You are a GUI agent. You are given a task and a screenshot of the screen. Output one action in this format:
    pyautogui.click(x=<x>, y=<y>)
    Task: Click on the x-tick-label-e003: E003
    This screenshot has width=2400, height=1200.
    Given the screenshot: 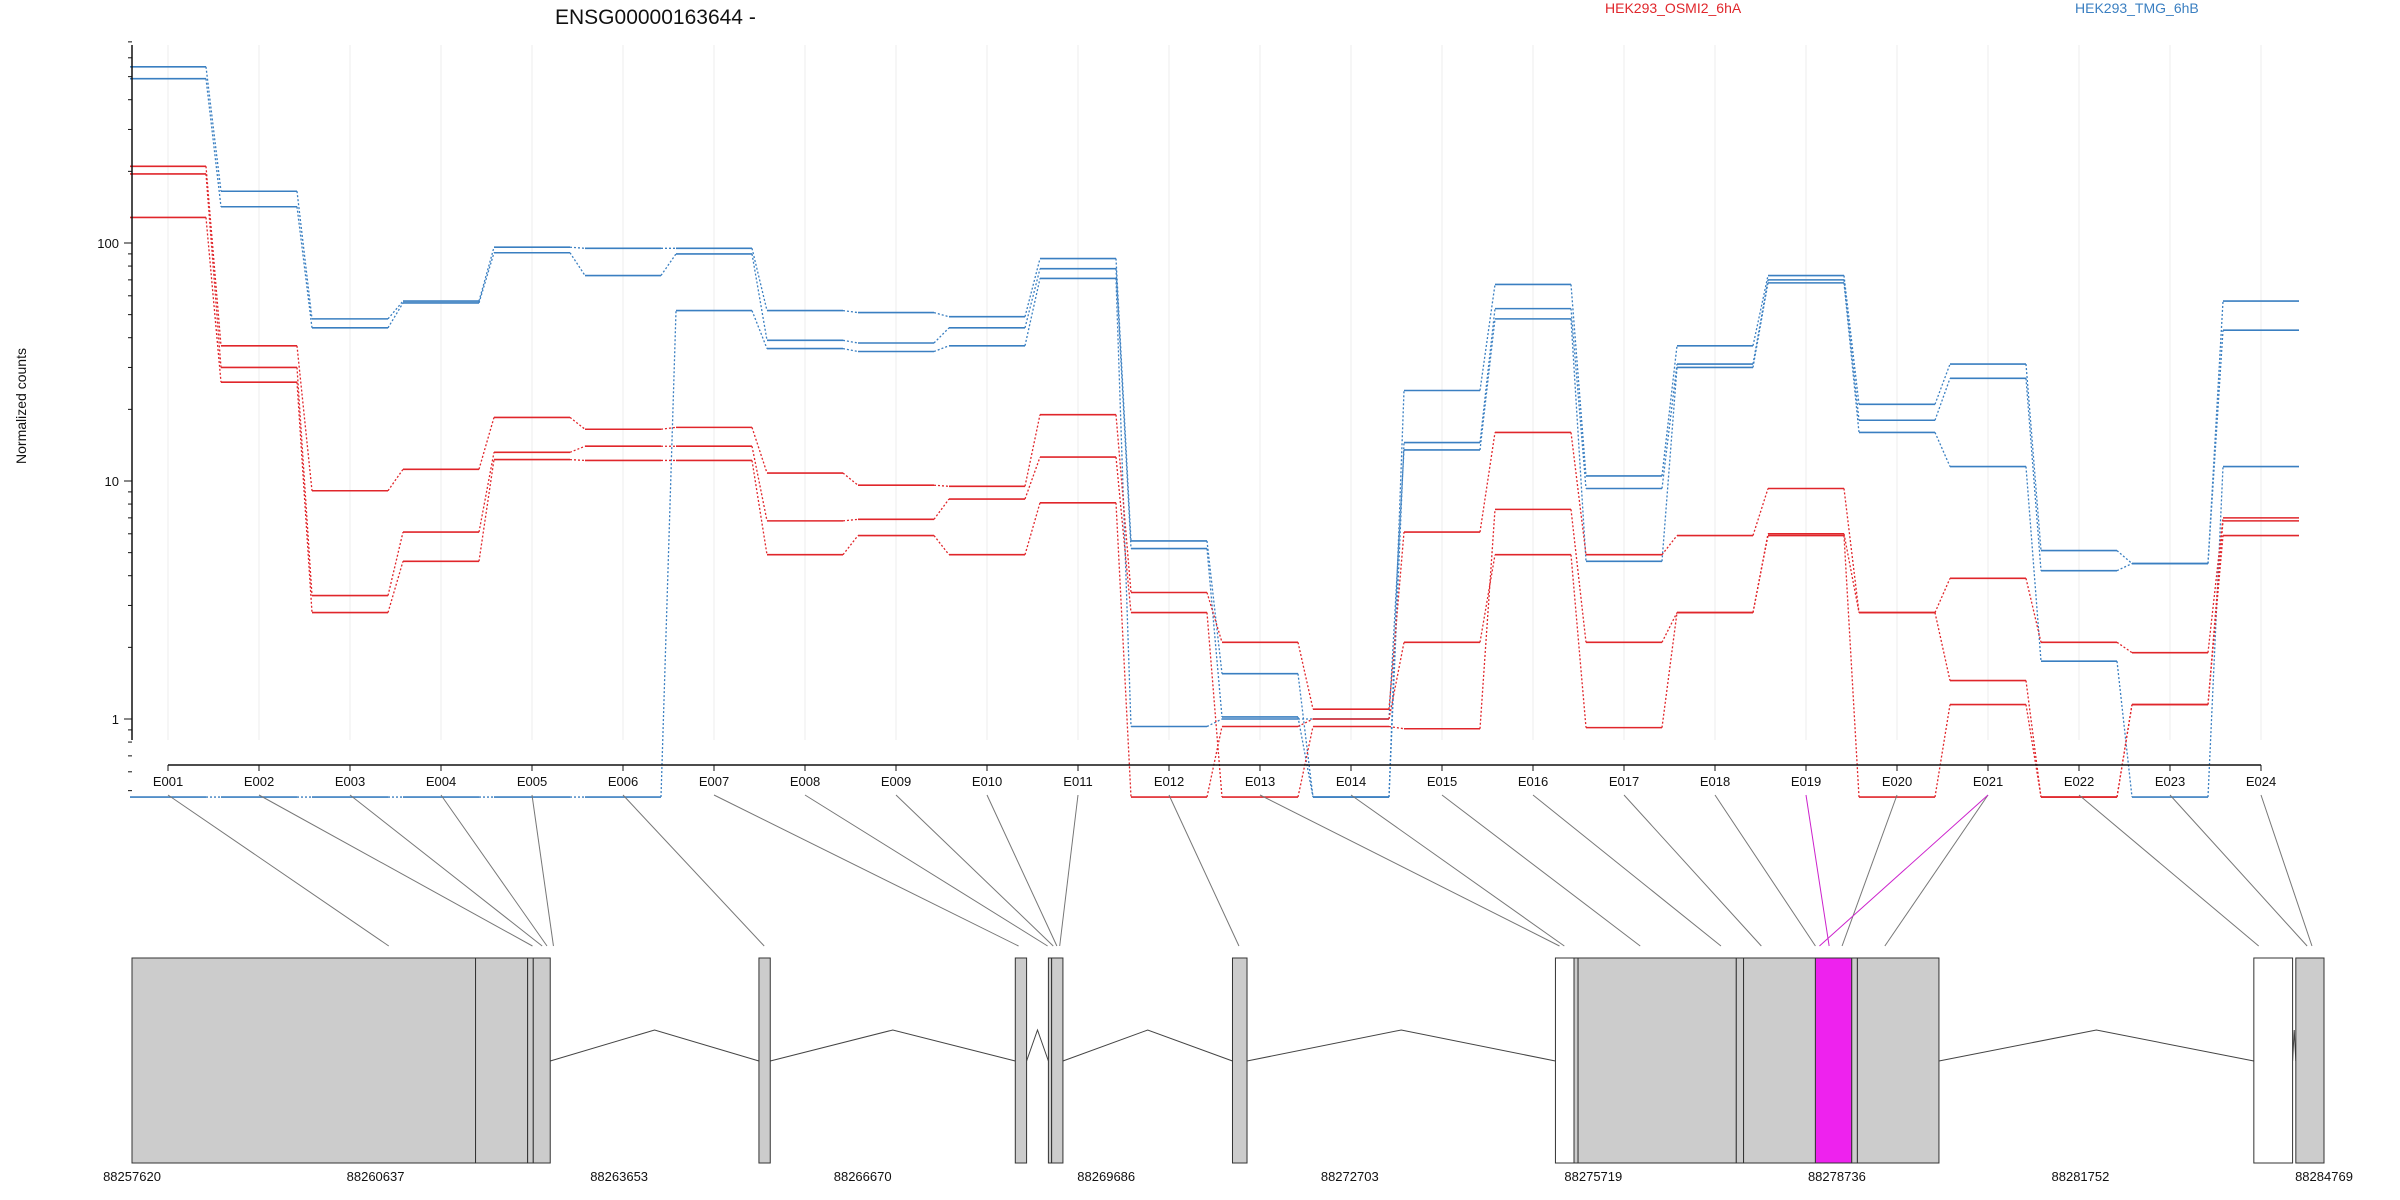 What is the action you would take?
    pyautogui.click(x=350, y=781)
    